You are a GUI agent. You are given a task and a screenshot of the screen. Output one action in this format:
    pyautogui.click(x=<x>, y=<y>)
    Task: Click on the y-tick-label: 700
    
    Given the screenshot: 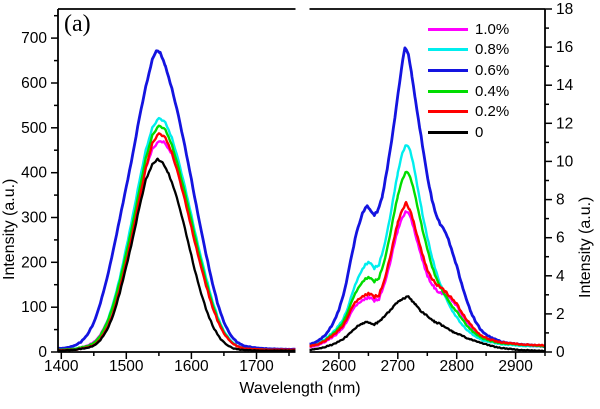 What is the action you would take?
    pyautogui.click(x=34, y=38)
    